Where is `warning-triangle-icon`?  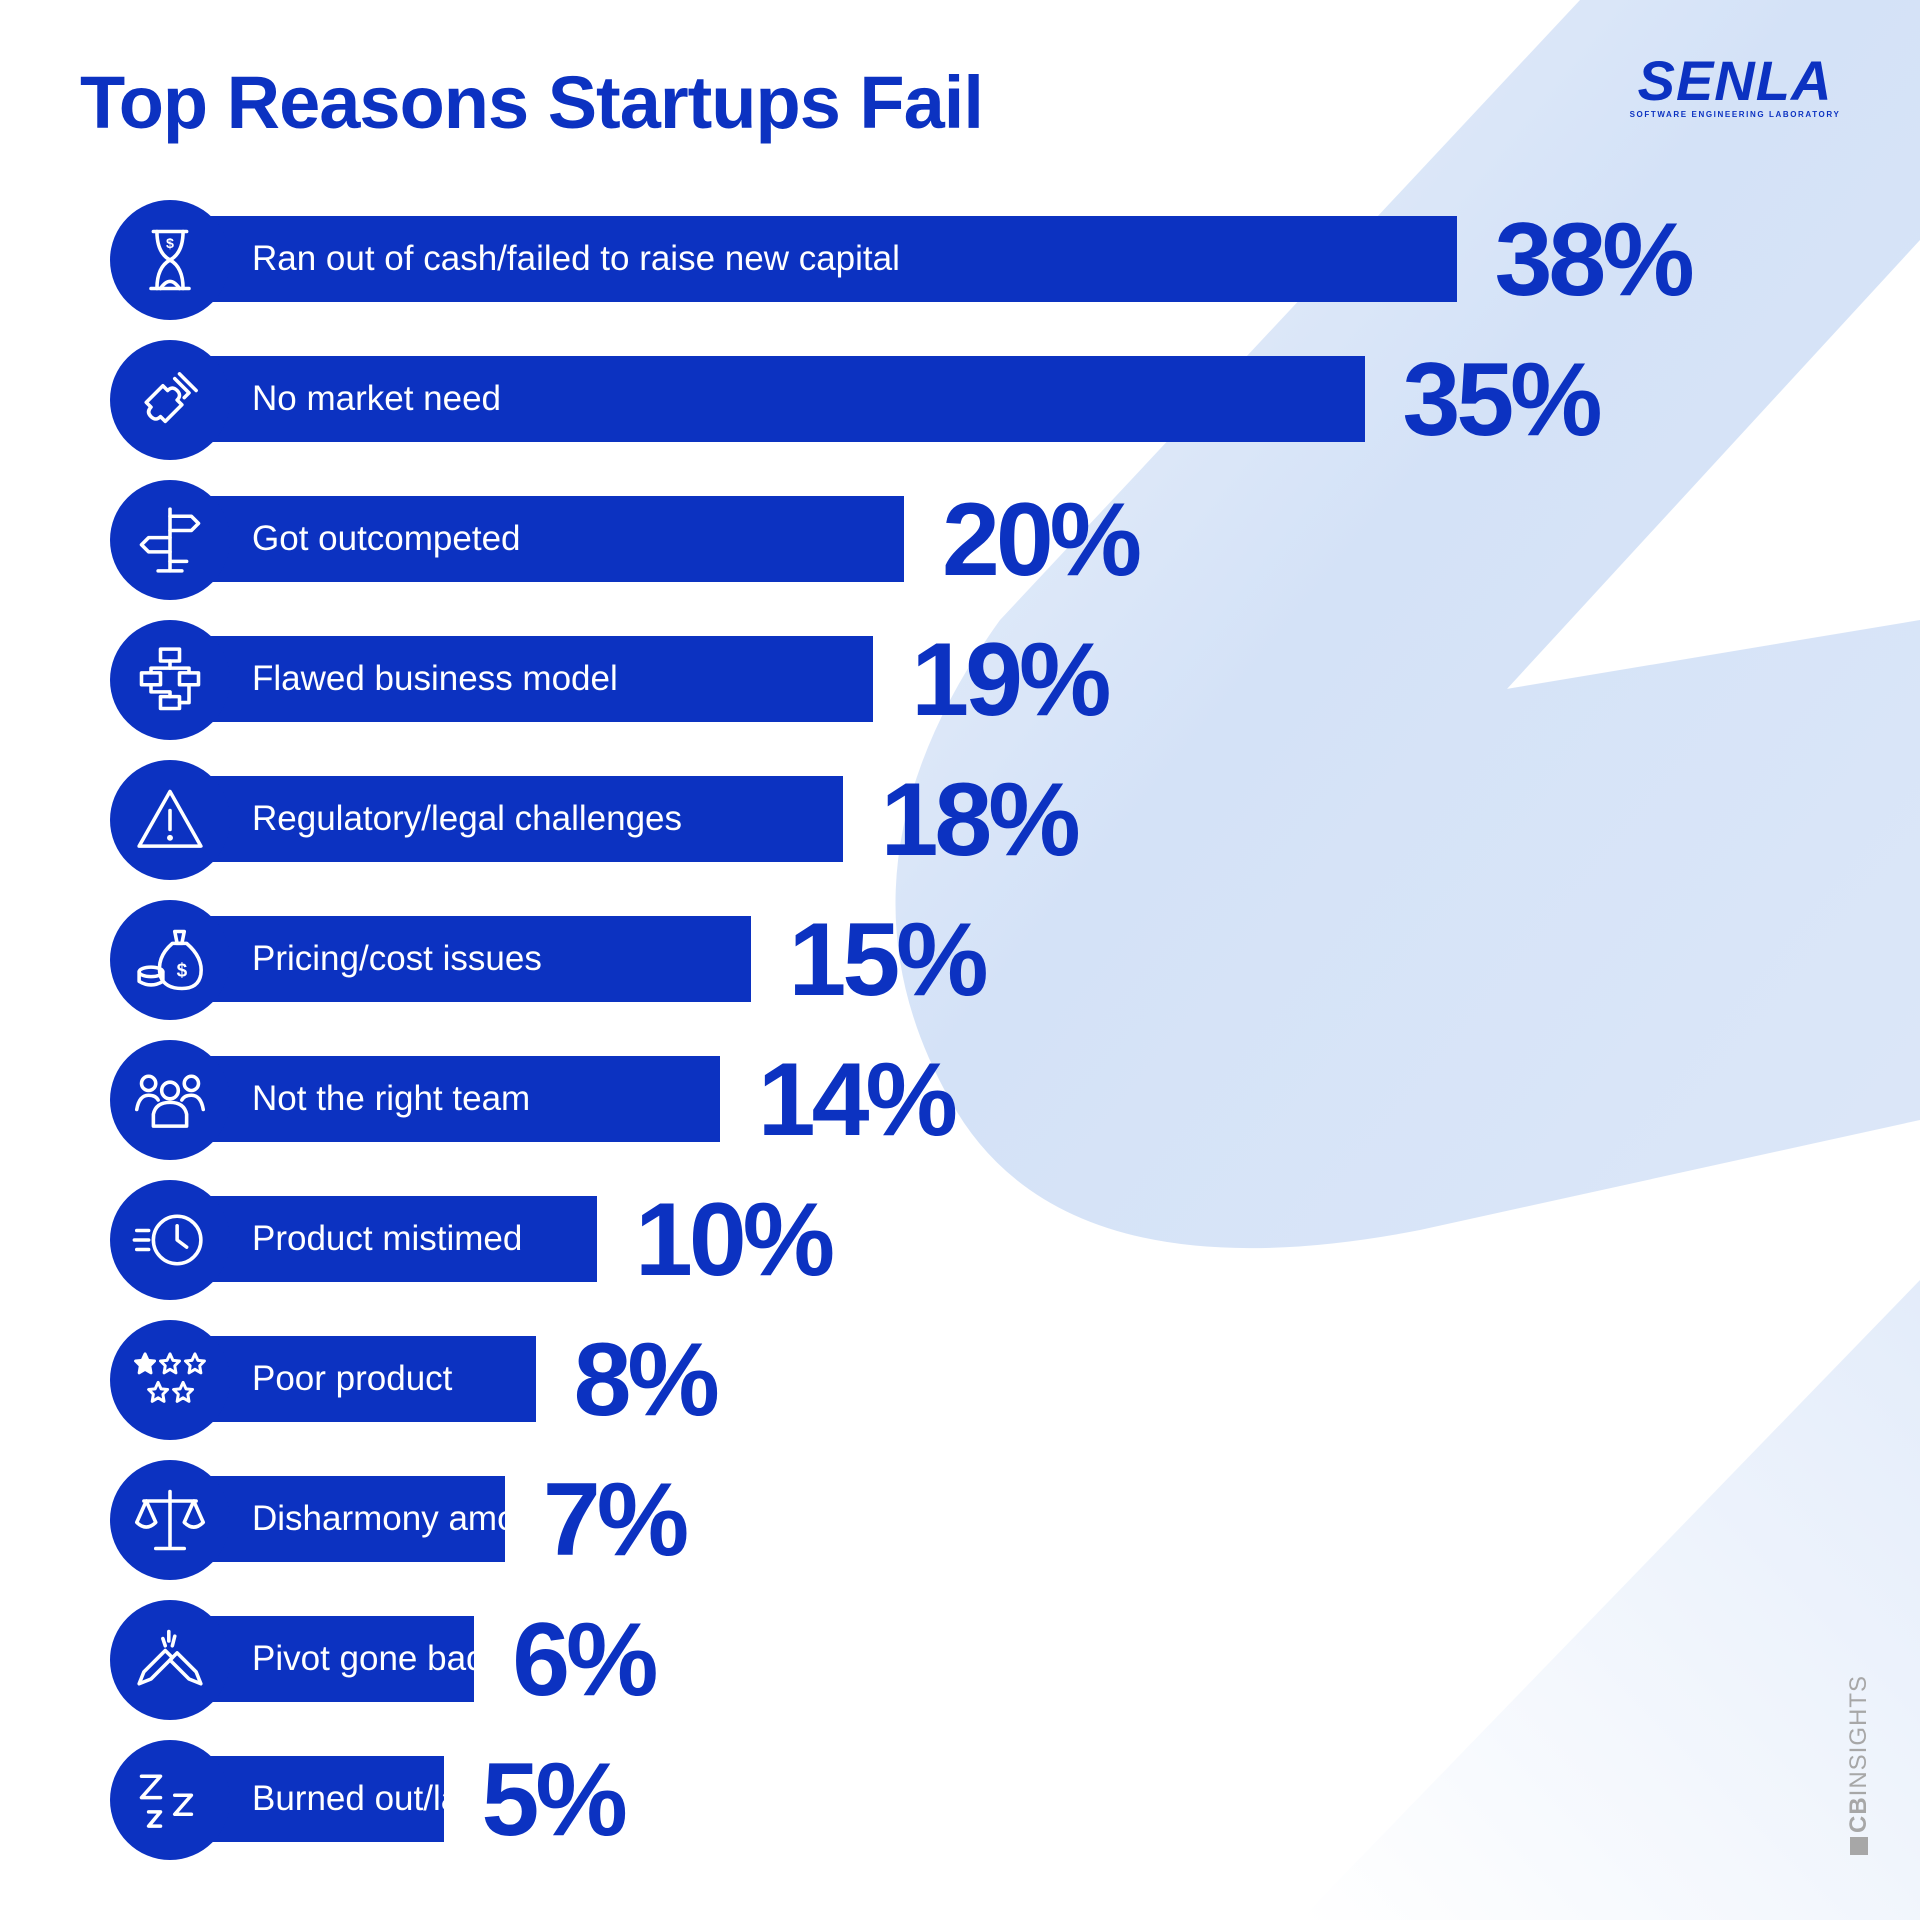
warning-triangle-icon is located at coordinates (170, 820).